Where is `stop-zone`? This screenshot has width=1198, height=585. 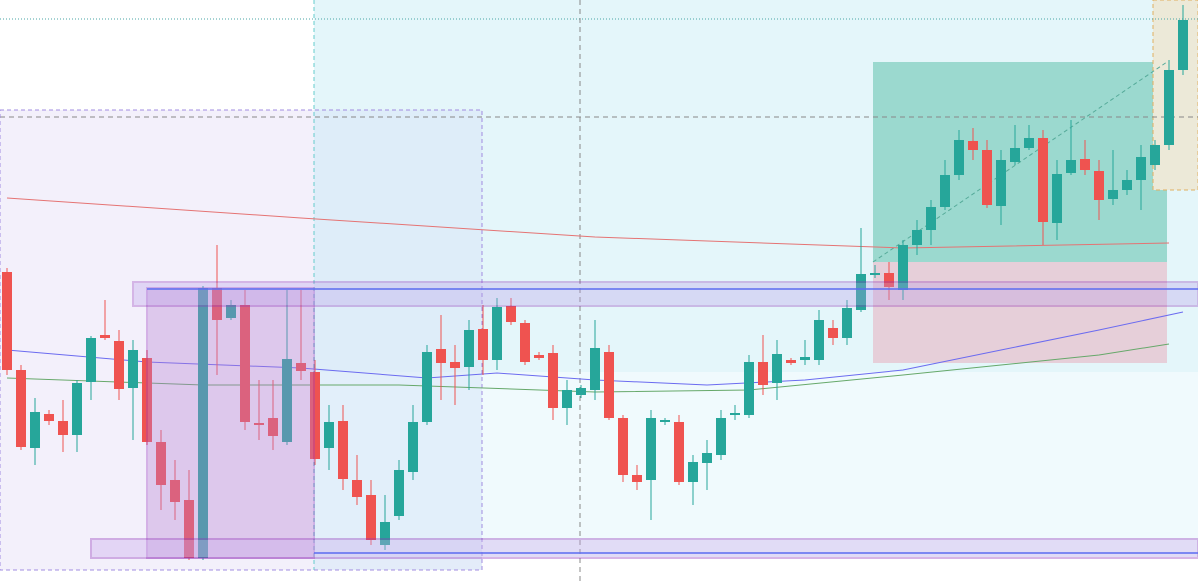 stop-zone is located at coordinates (1020, 312).